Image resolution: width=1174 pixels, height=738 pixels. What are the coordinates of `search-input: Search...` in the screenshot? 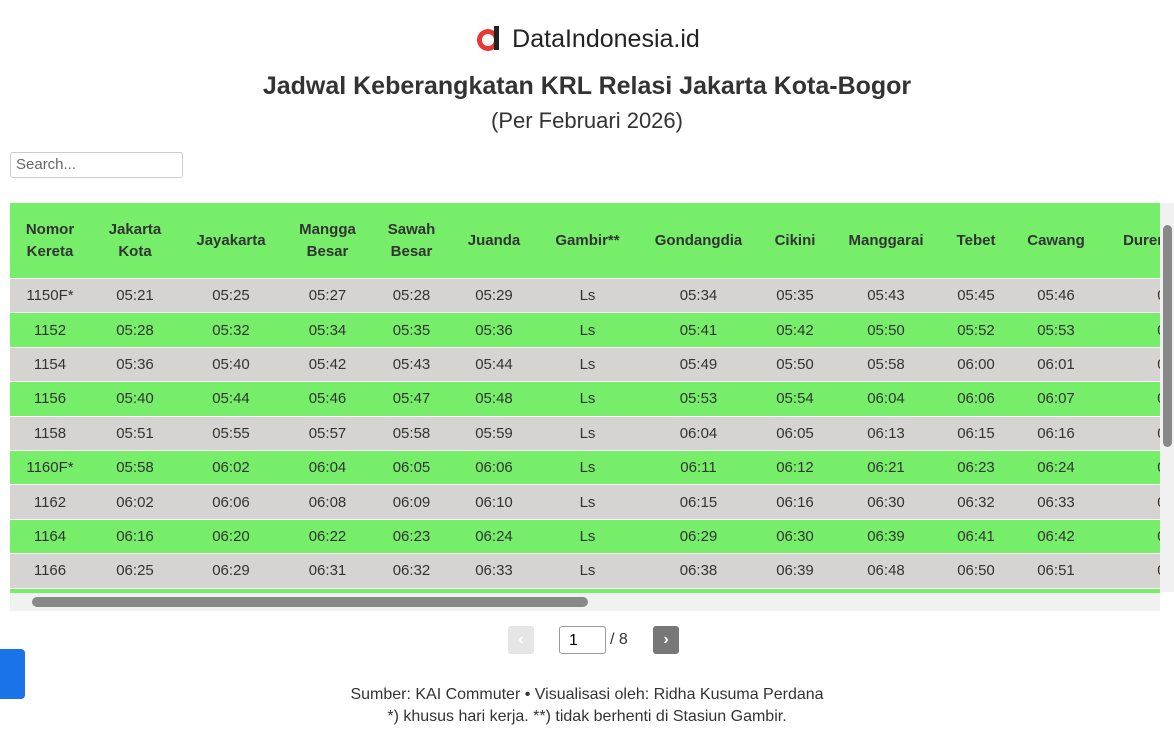 It's located at (96, 165).